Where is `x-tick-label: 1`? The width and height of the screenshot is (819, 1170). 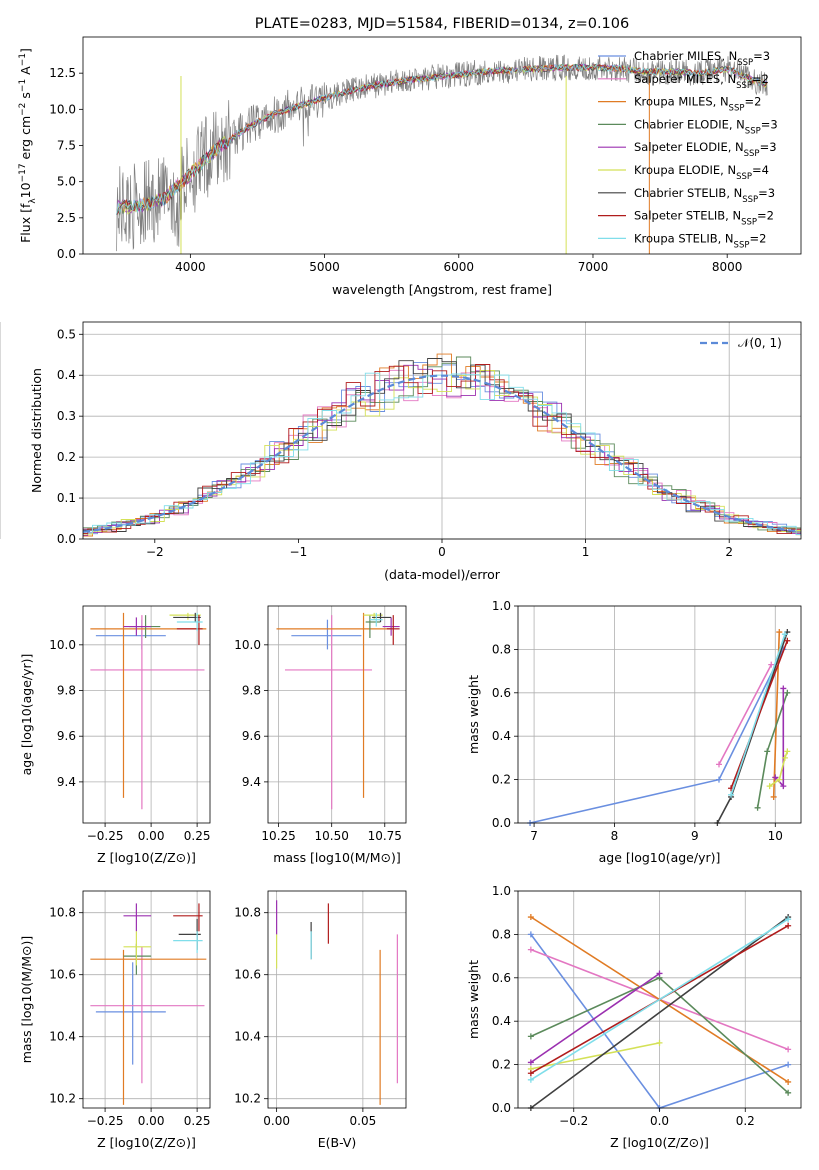
x-tick-label: 1 is located at coordinates (586, 552).